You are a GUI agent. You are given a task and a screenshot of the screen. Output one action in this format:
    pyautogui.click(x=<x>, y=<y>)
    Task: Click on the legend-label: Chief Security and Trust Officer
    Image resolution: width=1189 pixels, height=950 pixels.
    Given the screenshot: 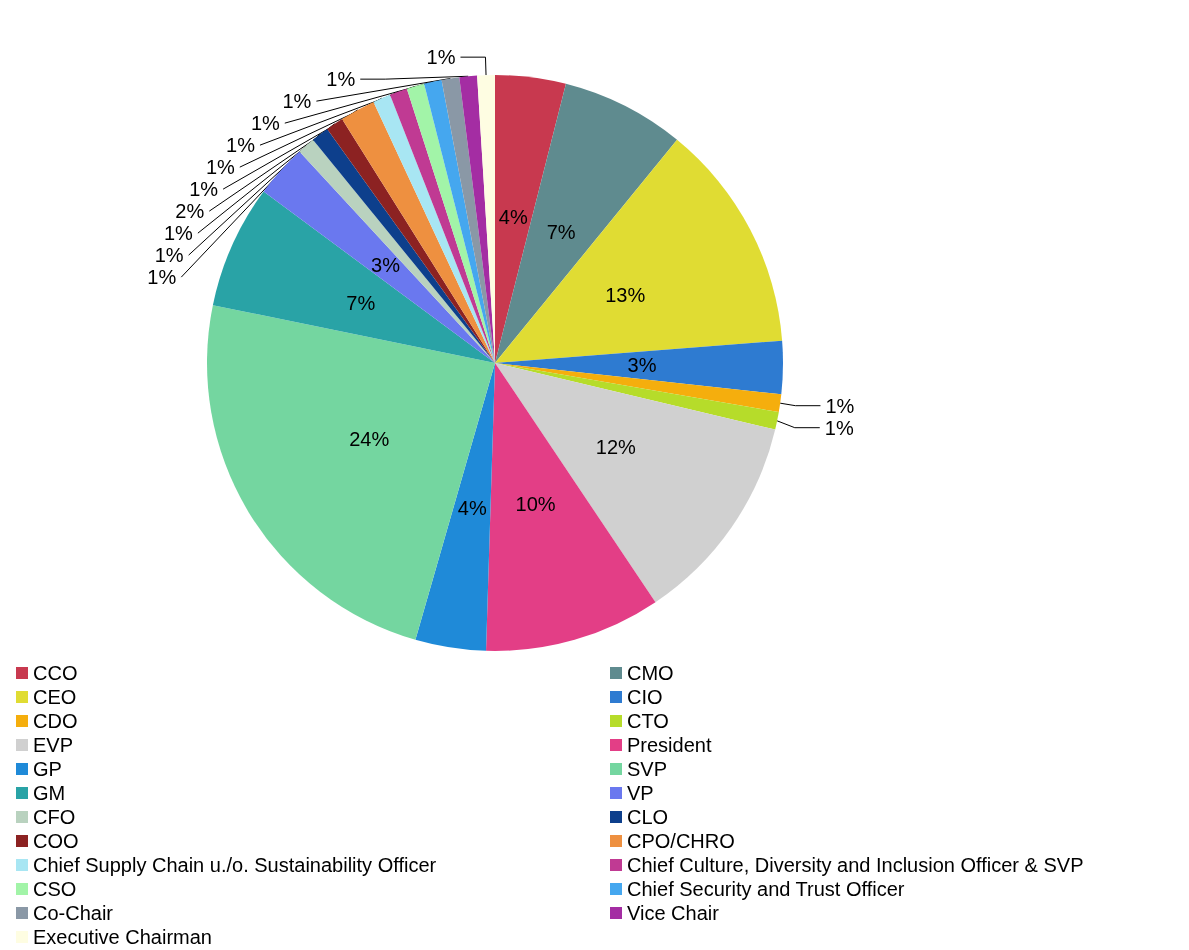 What is the action you would take?
    pyautogui.click(x=766, y=889)
    